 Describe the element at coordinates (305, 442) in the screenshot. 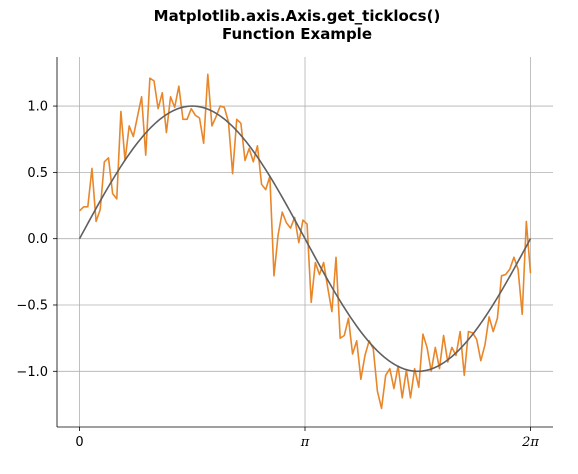

I see `x-tick-label-1: π` at that location.